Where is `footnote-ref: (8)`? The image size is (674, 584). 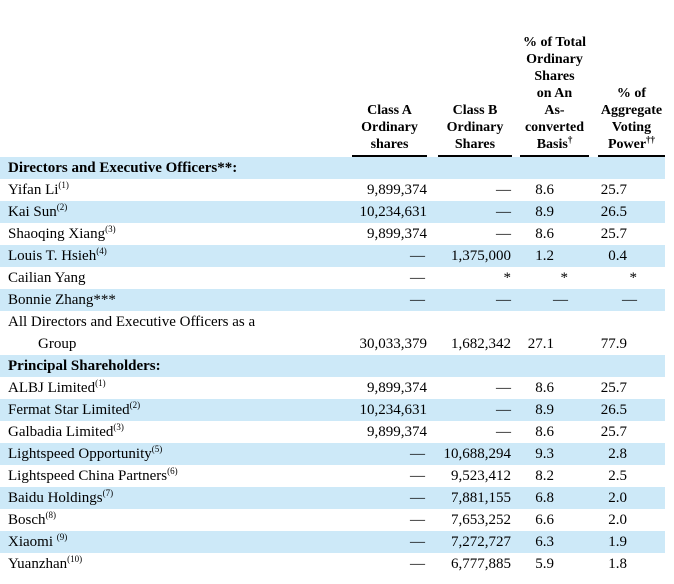 footnote-ref: (8) is located at coordinates (51, 515).